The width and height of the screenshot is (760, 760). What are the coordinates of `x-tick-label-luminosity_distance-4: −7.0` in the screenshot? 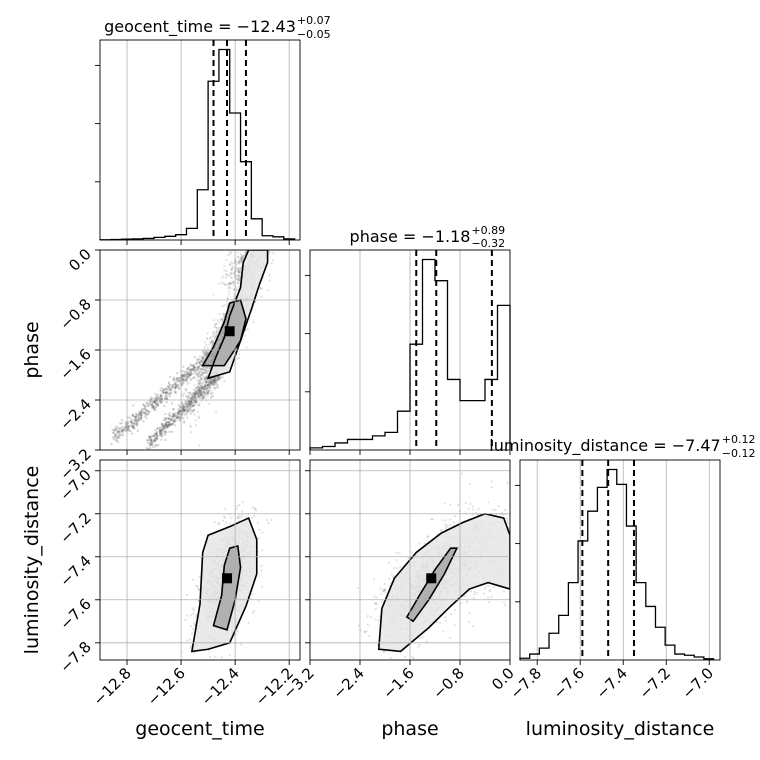 It's located at (698, 683).